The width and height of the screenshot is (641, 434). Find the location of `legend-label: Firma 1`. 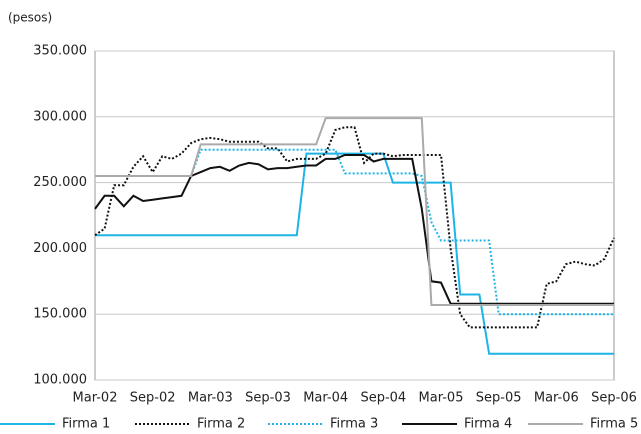

legend-label: Firma 1 is located at coordinates (86, 424).